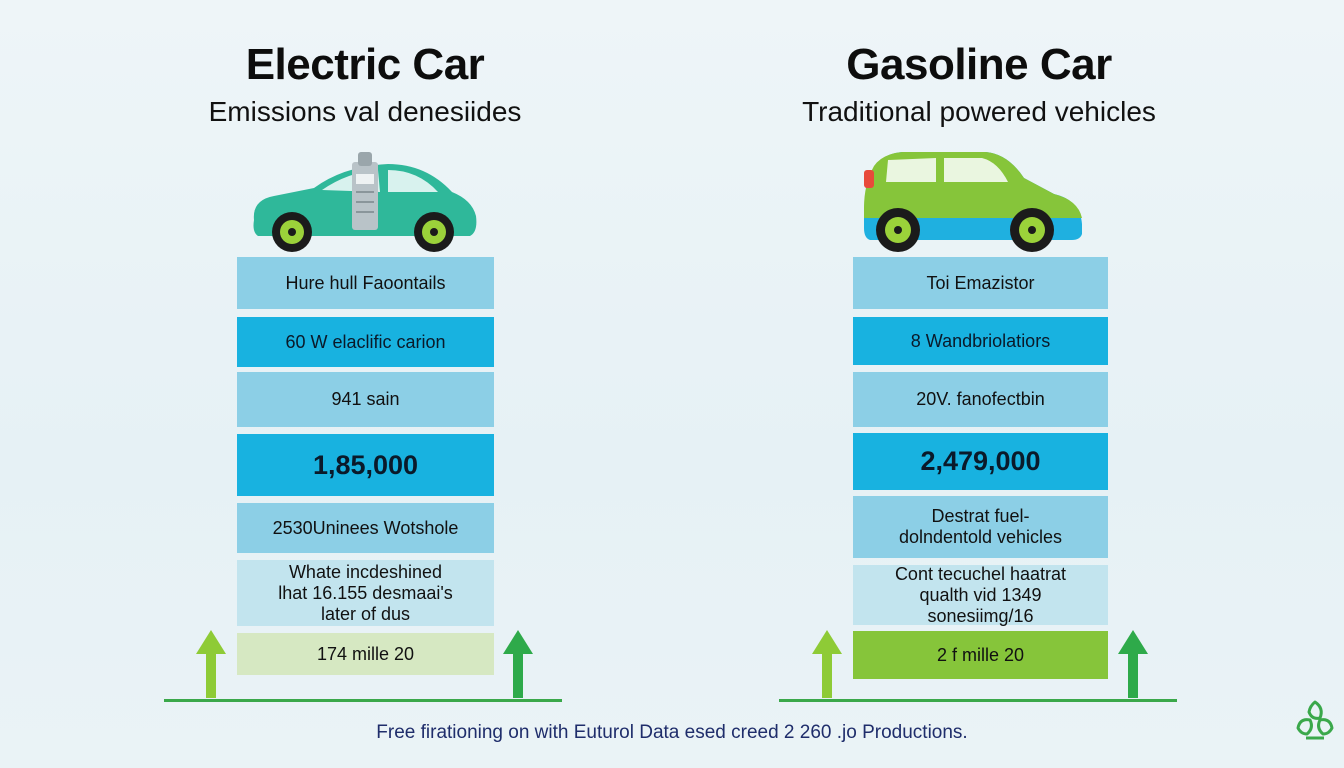 The width and height of the screenshot is (1344, 768). Describe the element at coordinates (980, 283) in the screenshot. I see `gasoline-box-1: Toi Emazistor` at that location.